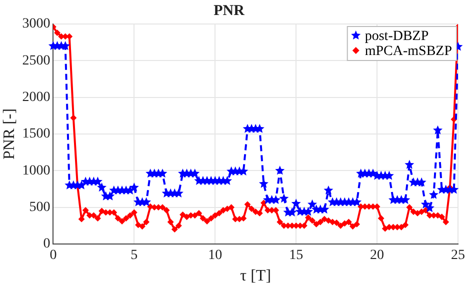 This screenshot has width=474, height=286. Describe the element at coordinates (256, 276) in the screenshot. I see `x-axis-title: τ [T]` at that location.